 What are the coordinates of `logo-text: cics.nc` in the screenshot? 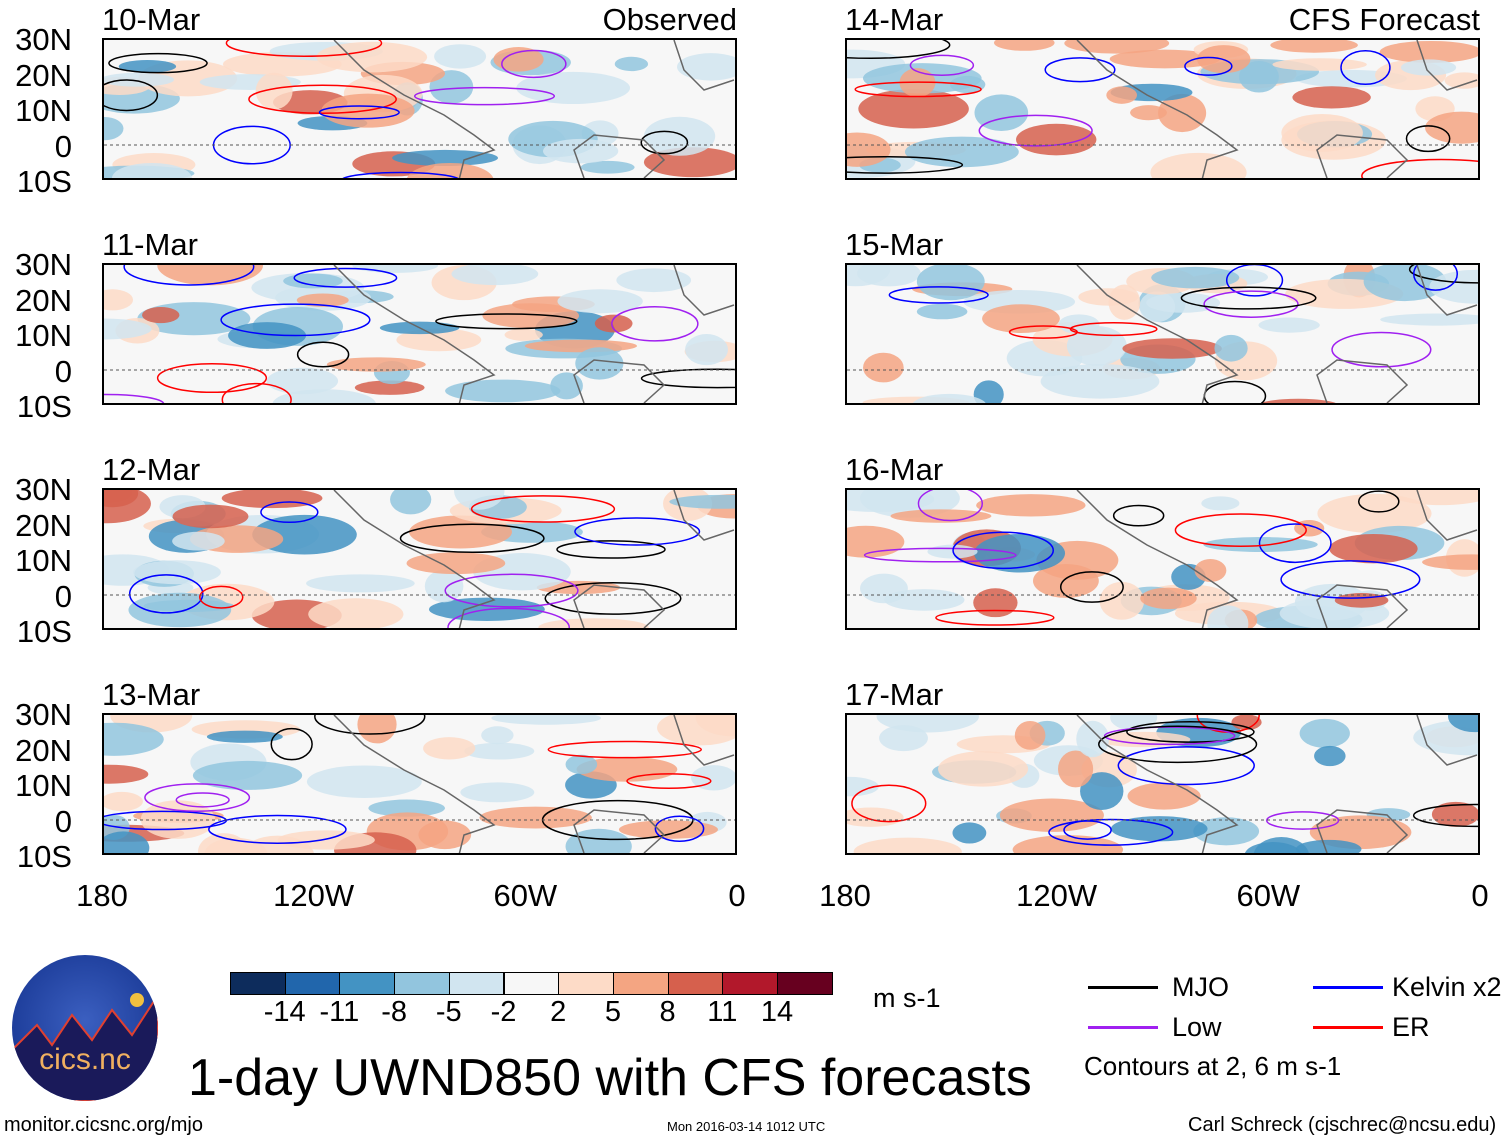 It's located at (85, 1059).